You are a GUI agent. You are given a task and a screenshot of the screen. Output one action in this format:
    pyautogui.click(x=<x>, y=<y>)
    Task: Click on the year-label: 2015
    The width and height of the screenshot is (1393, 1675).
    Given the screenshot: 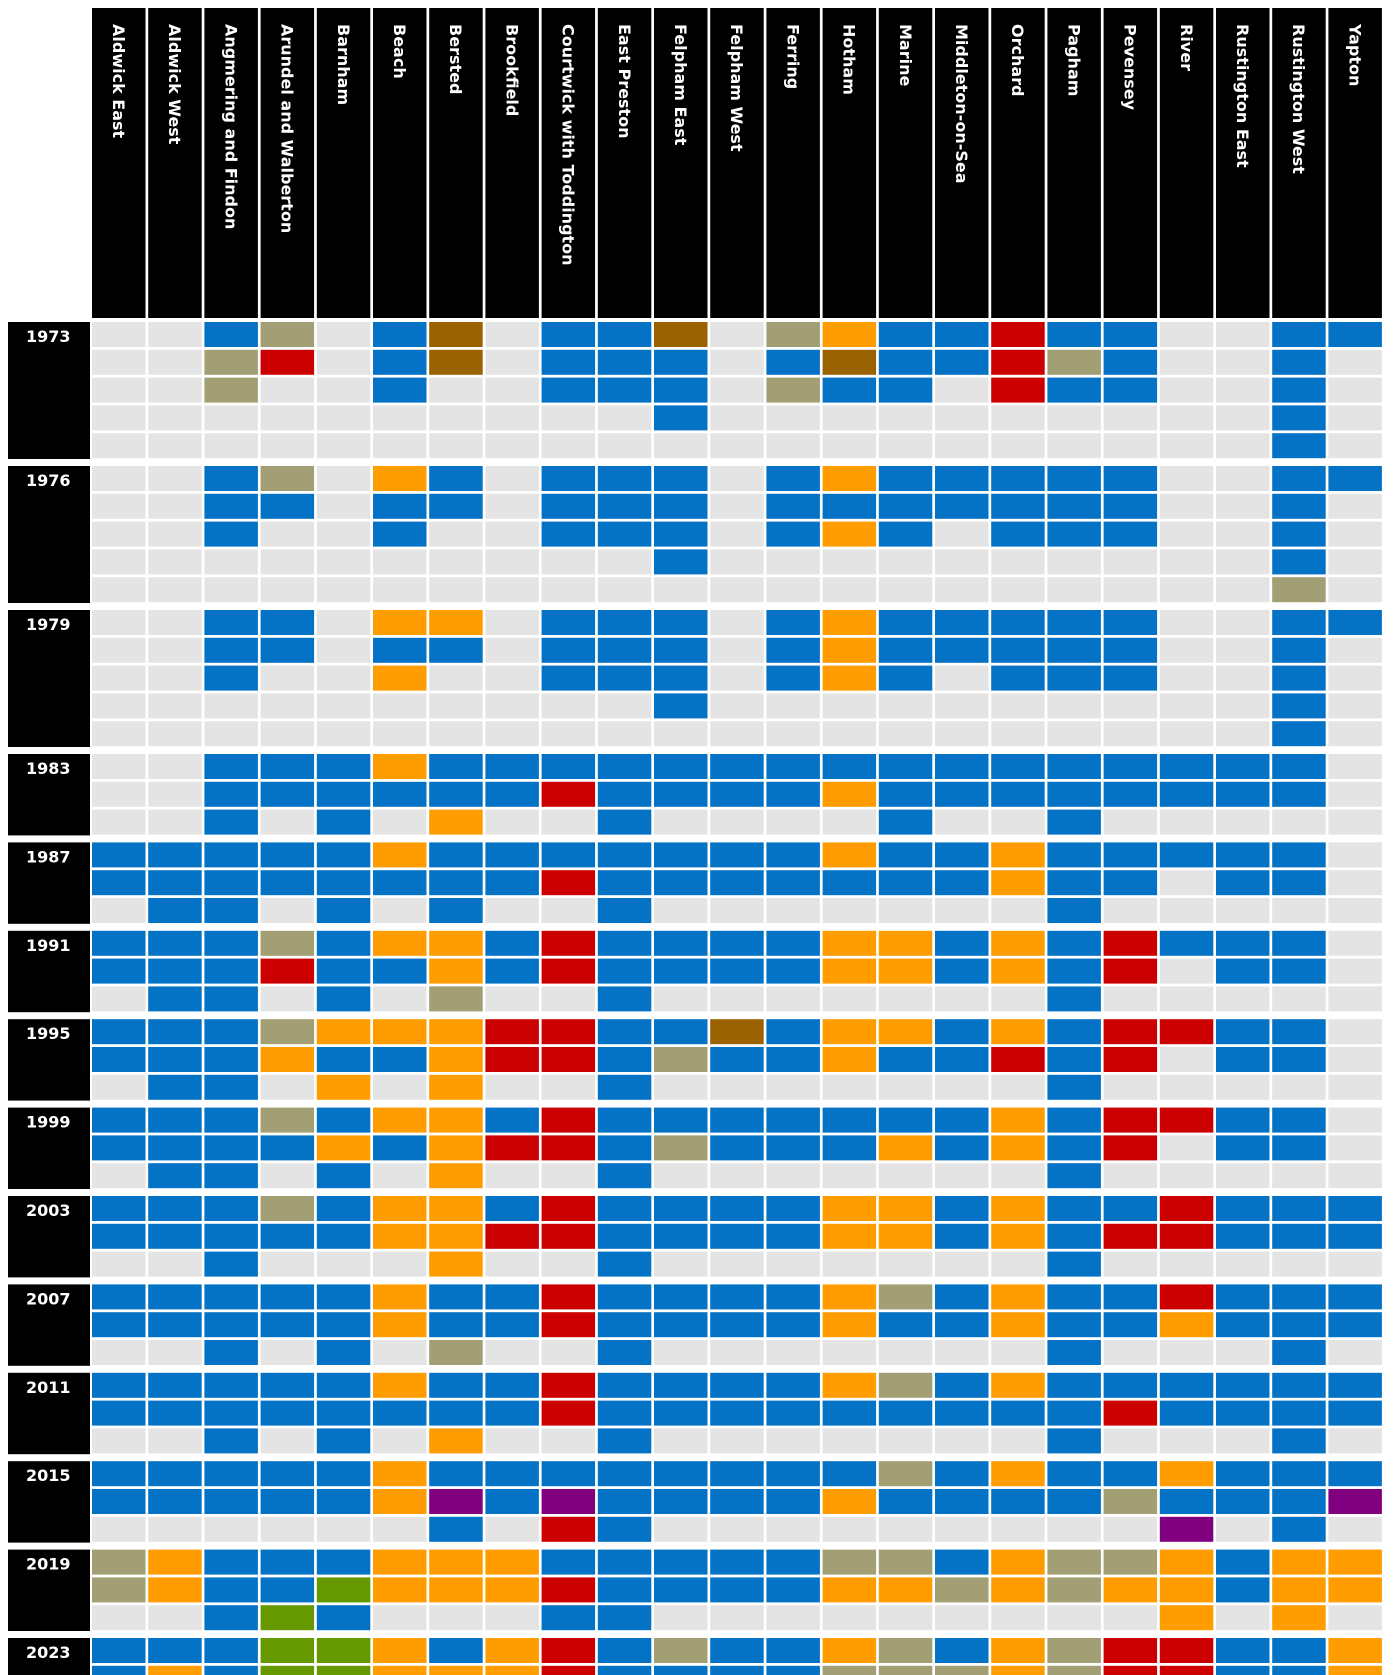 What is the action you would take?
    pyautogui.click(x=48, y=1475)
    